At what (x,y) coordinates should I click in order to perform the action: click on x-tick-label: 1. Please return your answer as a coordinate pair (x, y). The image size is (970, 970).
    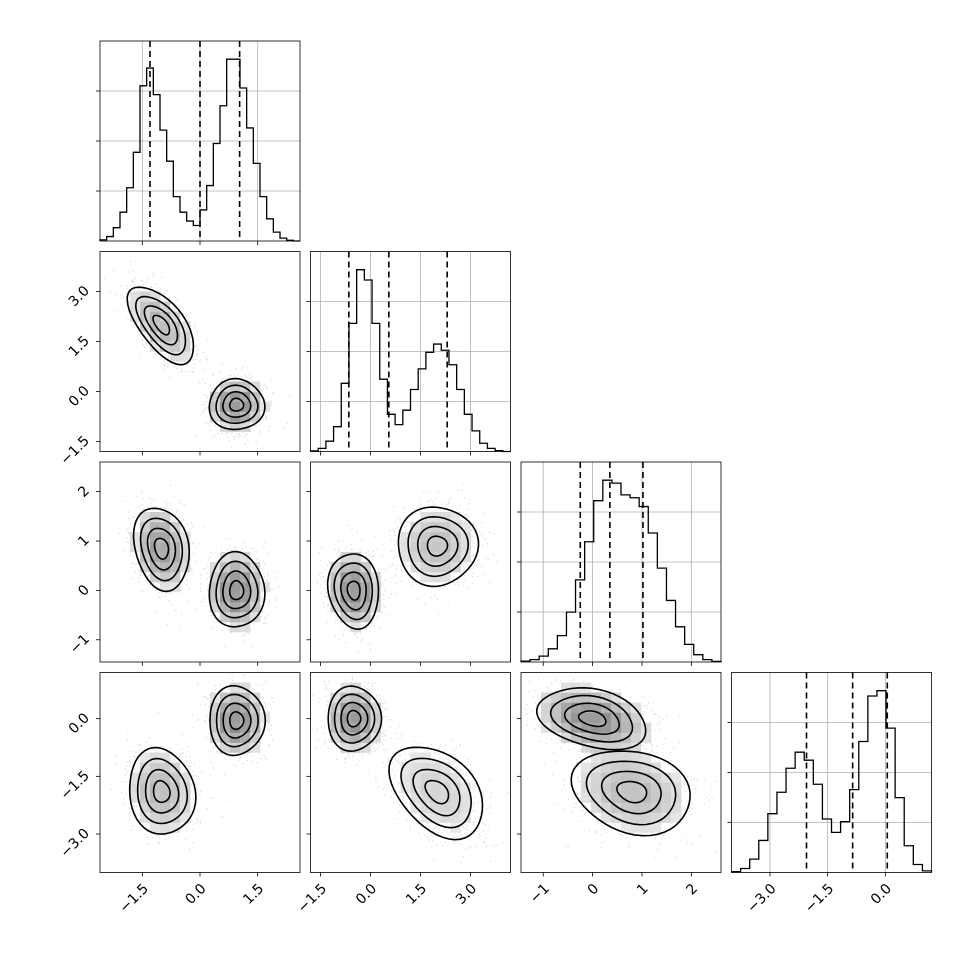
    Looking at the image, I should click on (643, 890).